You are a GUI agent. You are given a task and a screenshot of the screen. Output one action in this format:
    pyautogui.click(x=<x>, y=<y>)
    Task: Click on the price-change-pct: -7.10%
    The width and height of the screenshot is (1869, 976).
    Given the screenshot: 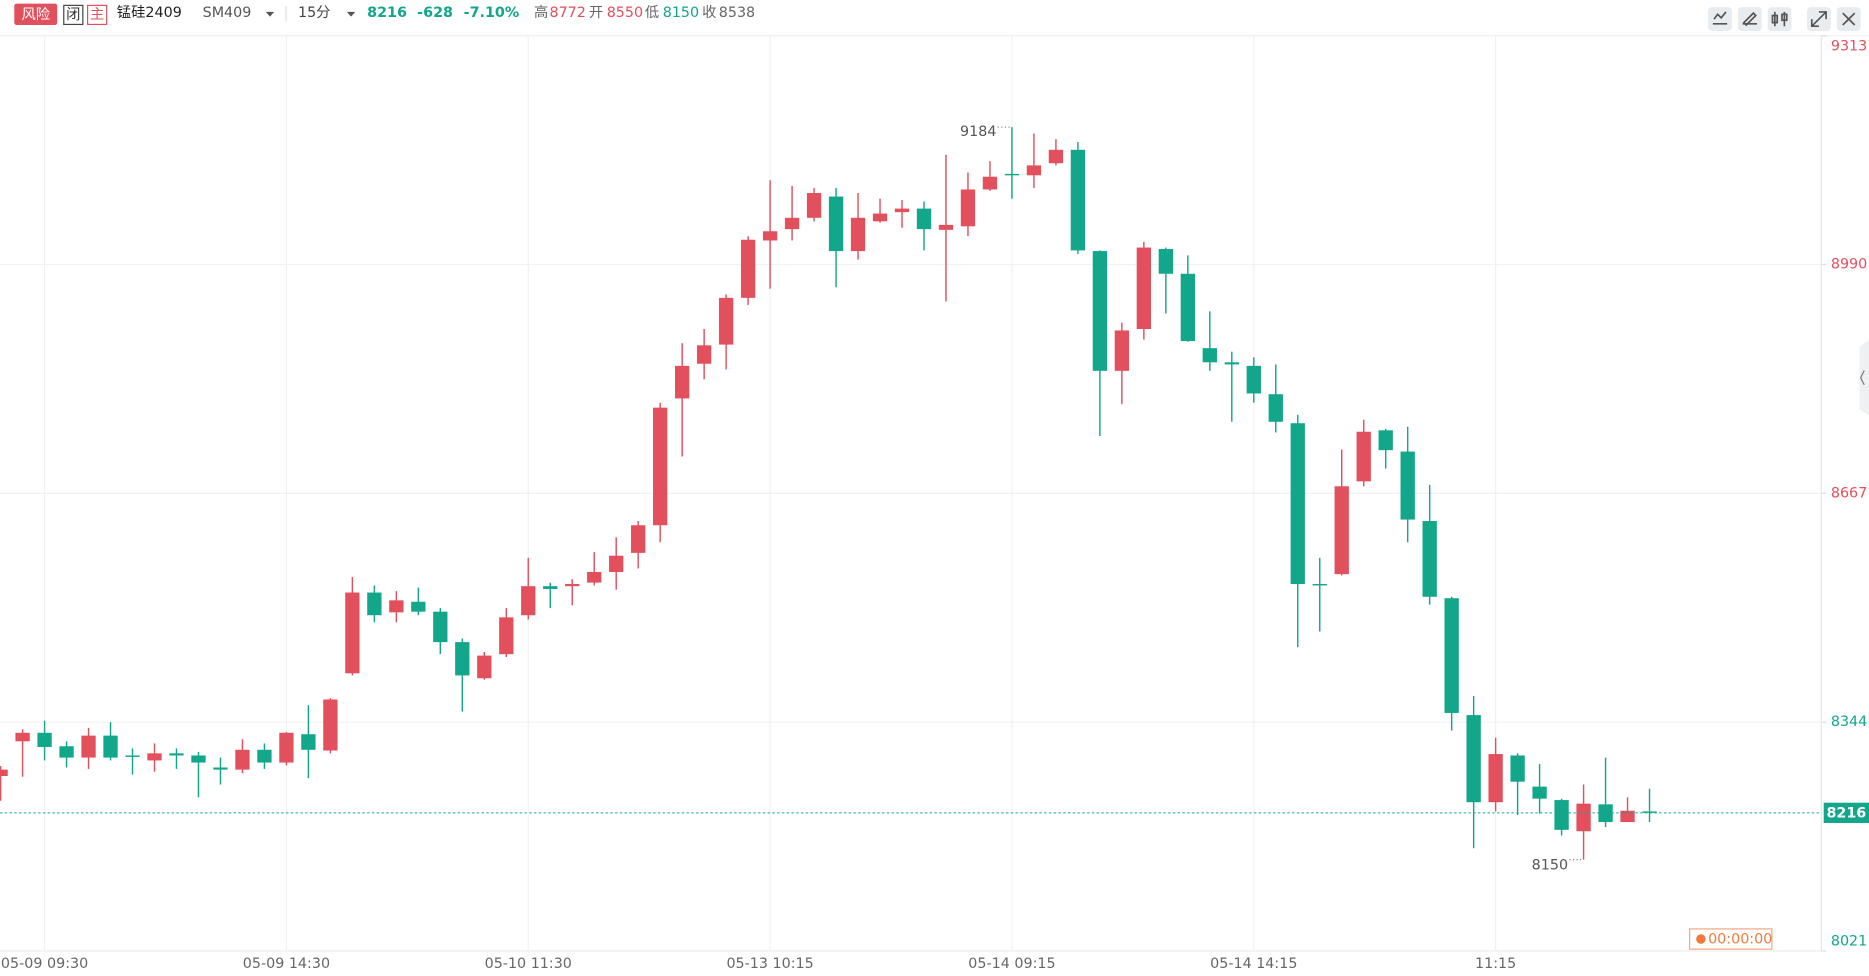 What is the action you would take?
    pyautogui.click(x=492, y=13)
    